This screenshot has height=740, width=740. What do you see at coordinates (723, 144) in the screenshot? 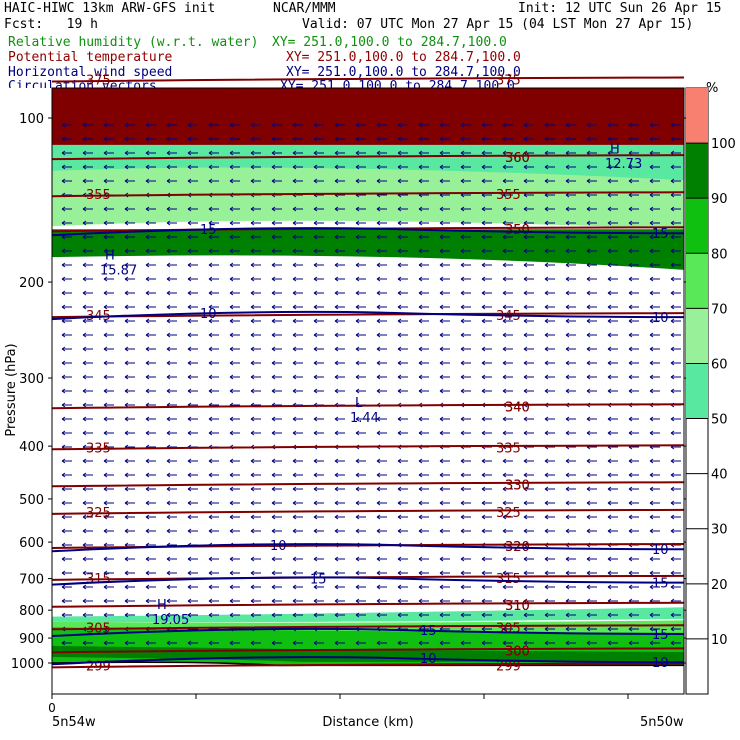
I see `colorbar-label-100: 100` at bounding box center [723, 144].